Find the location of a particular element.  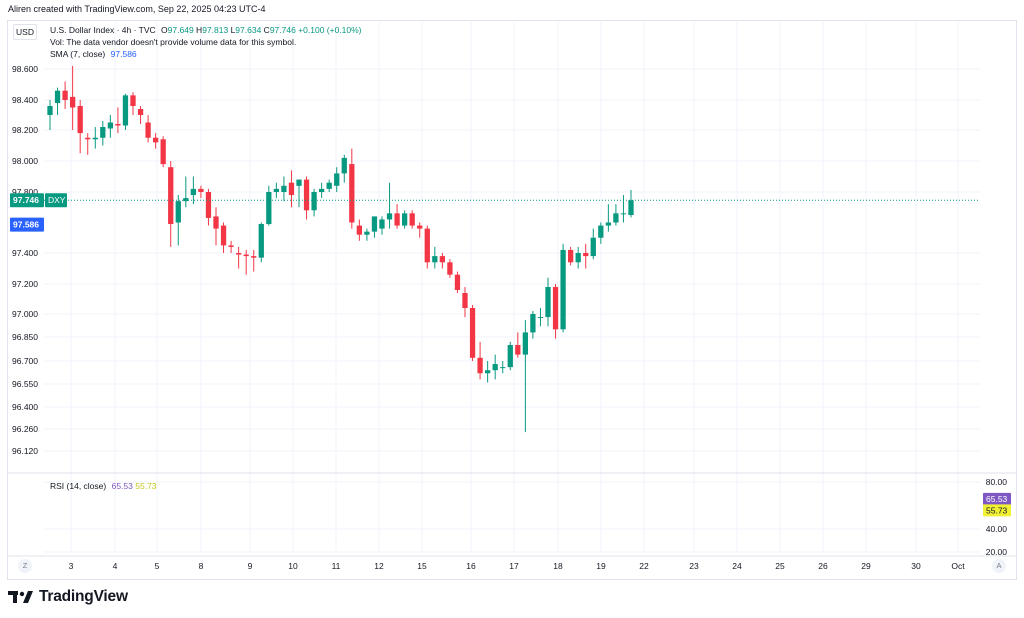

symbol-title: U.S. Dollar Index · 4h · TVC is located at coordinates (103, 30).